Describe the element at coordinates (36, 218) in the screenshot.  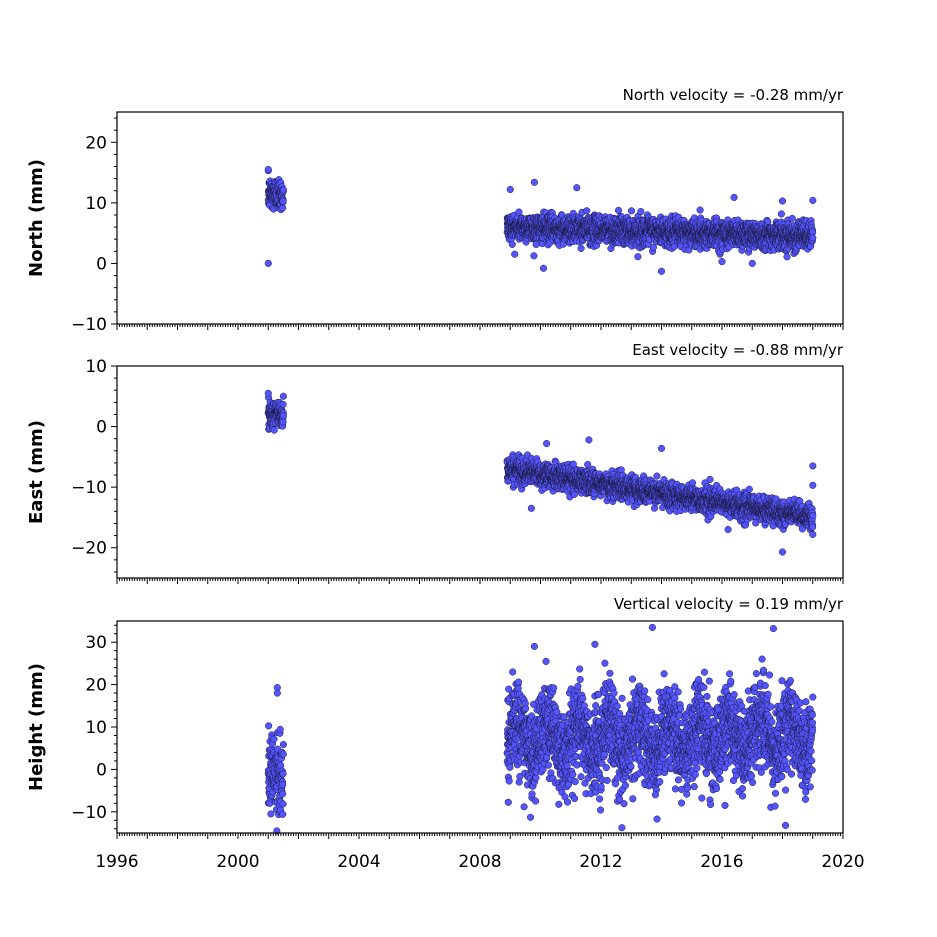
I see `north-y-axis-label: North (mm)` at that location.